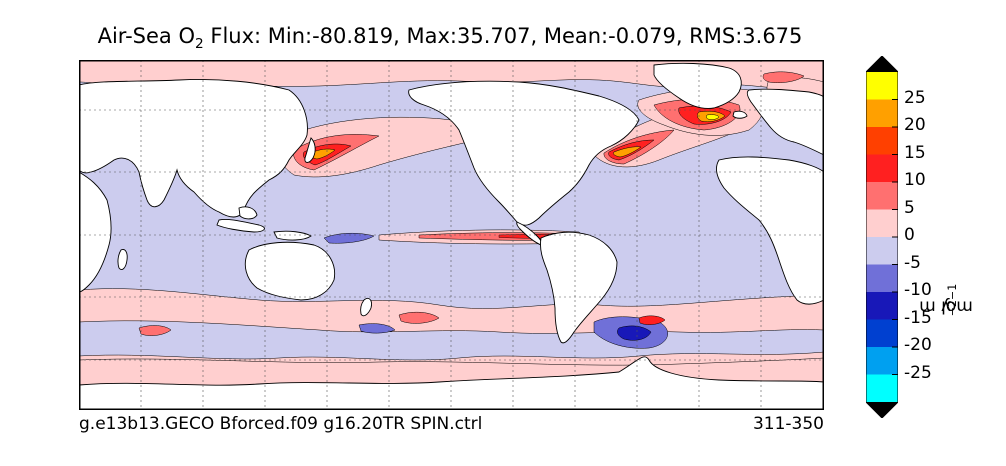  Describe the element at coordinates (366, 307) in the screenshot. I see `land-new-zealand` at that location.